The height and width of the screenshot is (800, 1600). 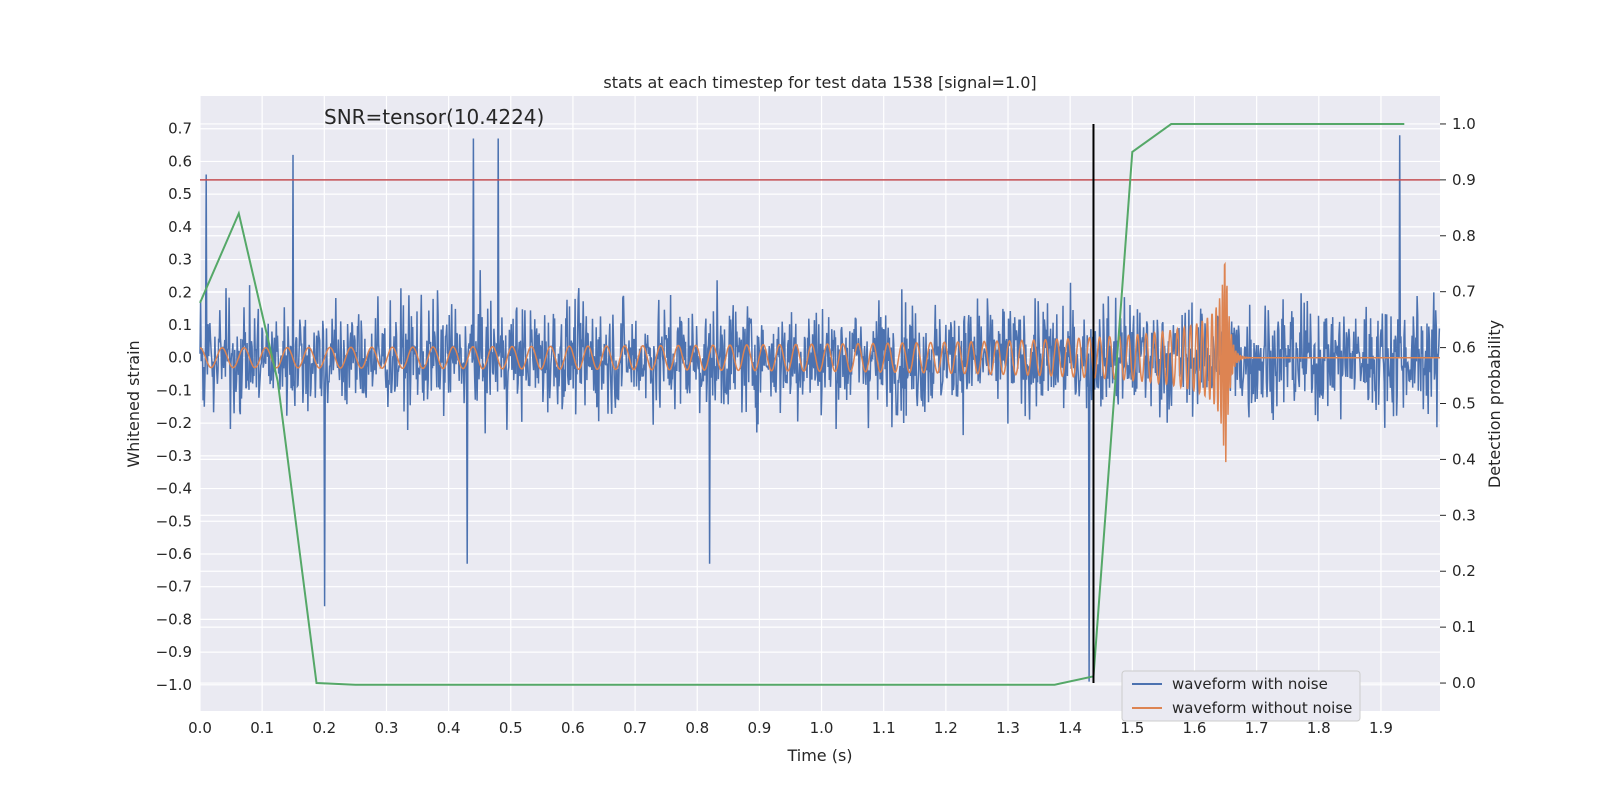 What do you see at coordinates (174, 685) in the screenshot?
I see `y-tick-label: −1.0` at bounding box center [174, 685].